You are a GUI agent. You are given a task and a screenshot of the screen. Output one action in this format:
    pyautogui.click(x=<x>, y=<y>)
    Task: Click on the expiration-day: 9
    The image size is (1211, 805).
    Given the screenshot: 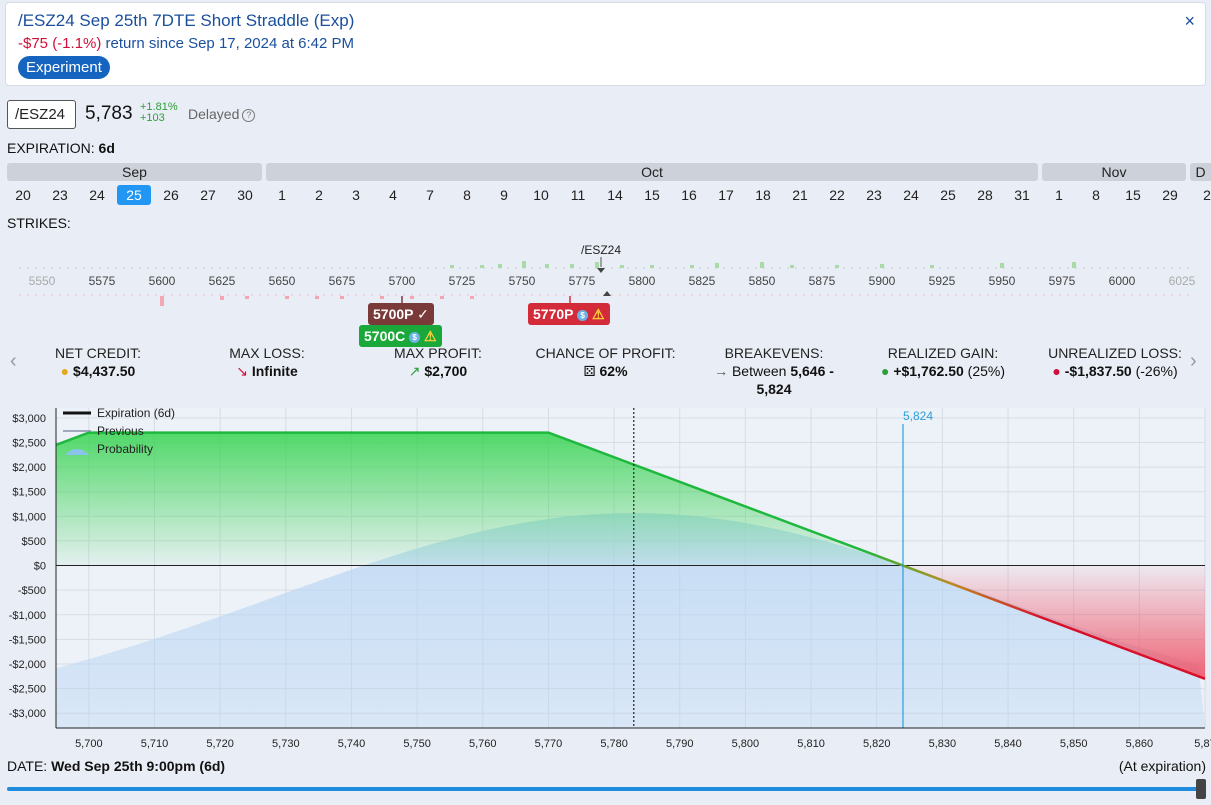 What is the action you would take?
    pyautogui.click(x=504, y=195)
    